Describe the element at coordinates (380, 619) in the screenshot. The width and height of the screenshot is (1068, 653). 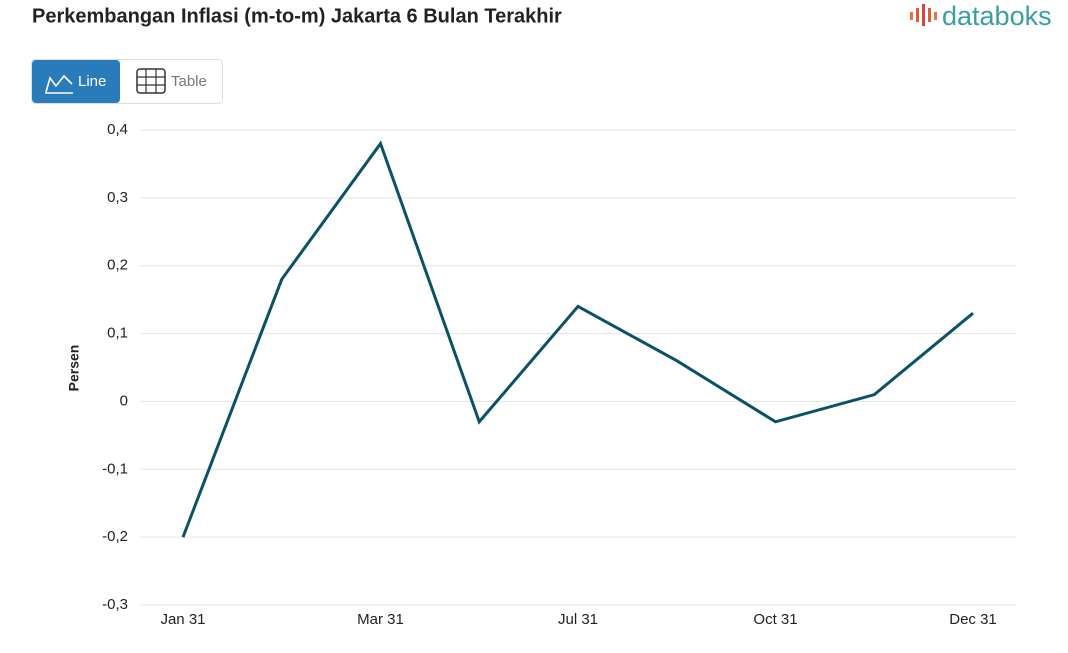
I see `x-tick-label: Mar 31` at that location.